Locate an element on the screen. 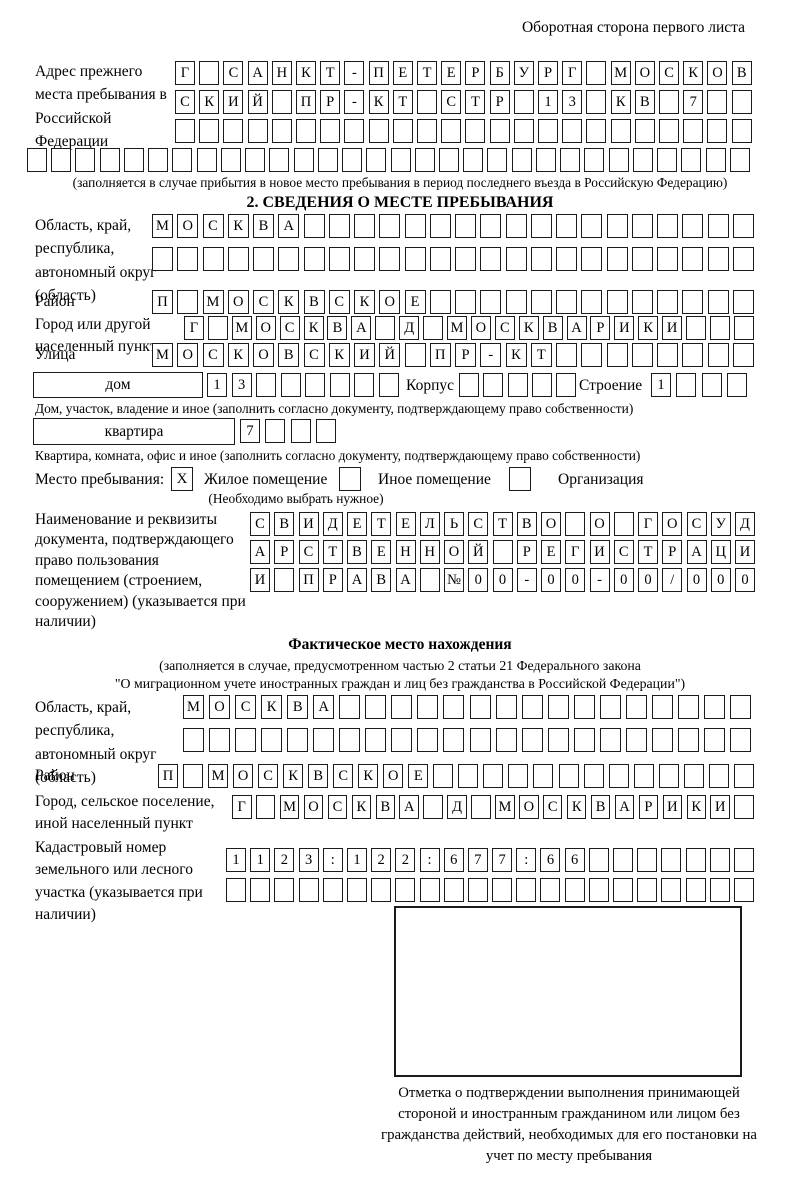 This screenshot has width=800, height=1180. checkbox-other-premises is located at coordinates (350, 479).